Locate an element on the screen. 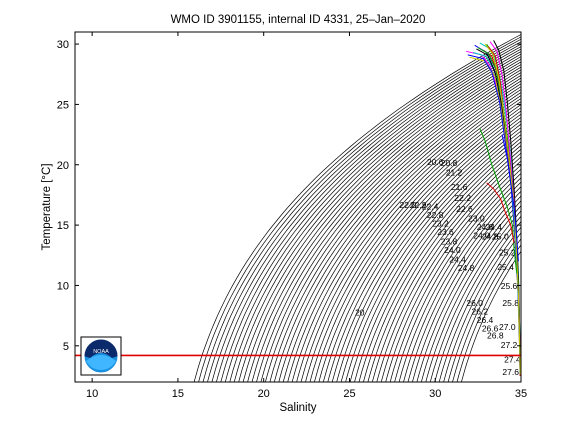  contour-label: 23.6 is located at coordinates (445, 232).